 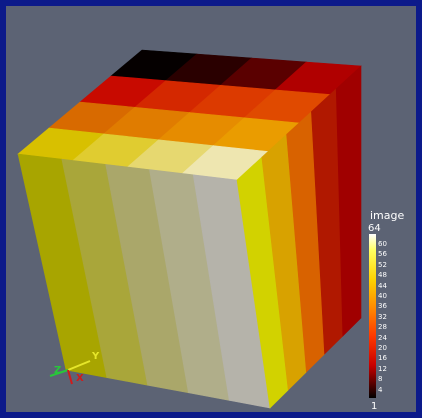 What do you see at coordinates (382, 275) in the screenshot?
I see `colorbar-tick-label: 48` at bounding box center [382, 275].